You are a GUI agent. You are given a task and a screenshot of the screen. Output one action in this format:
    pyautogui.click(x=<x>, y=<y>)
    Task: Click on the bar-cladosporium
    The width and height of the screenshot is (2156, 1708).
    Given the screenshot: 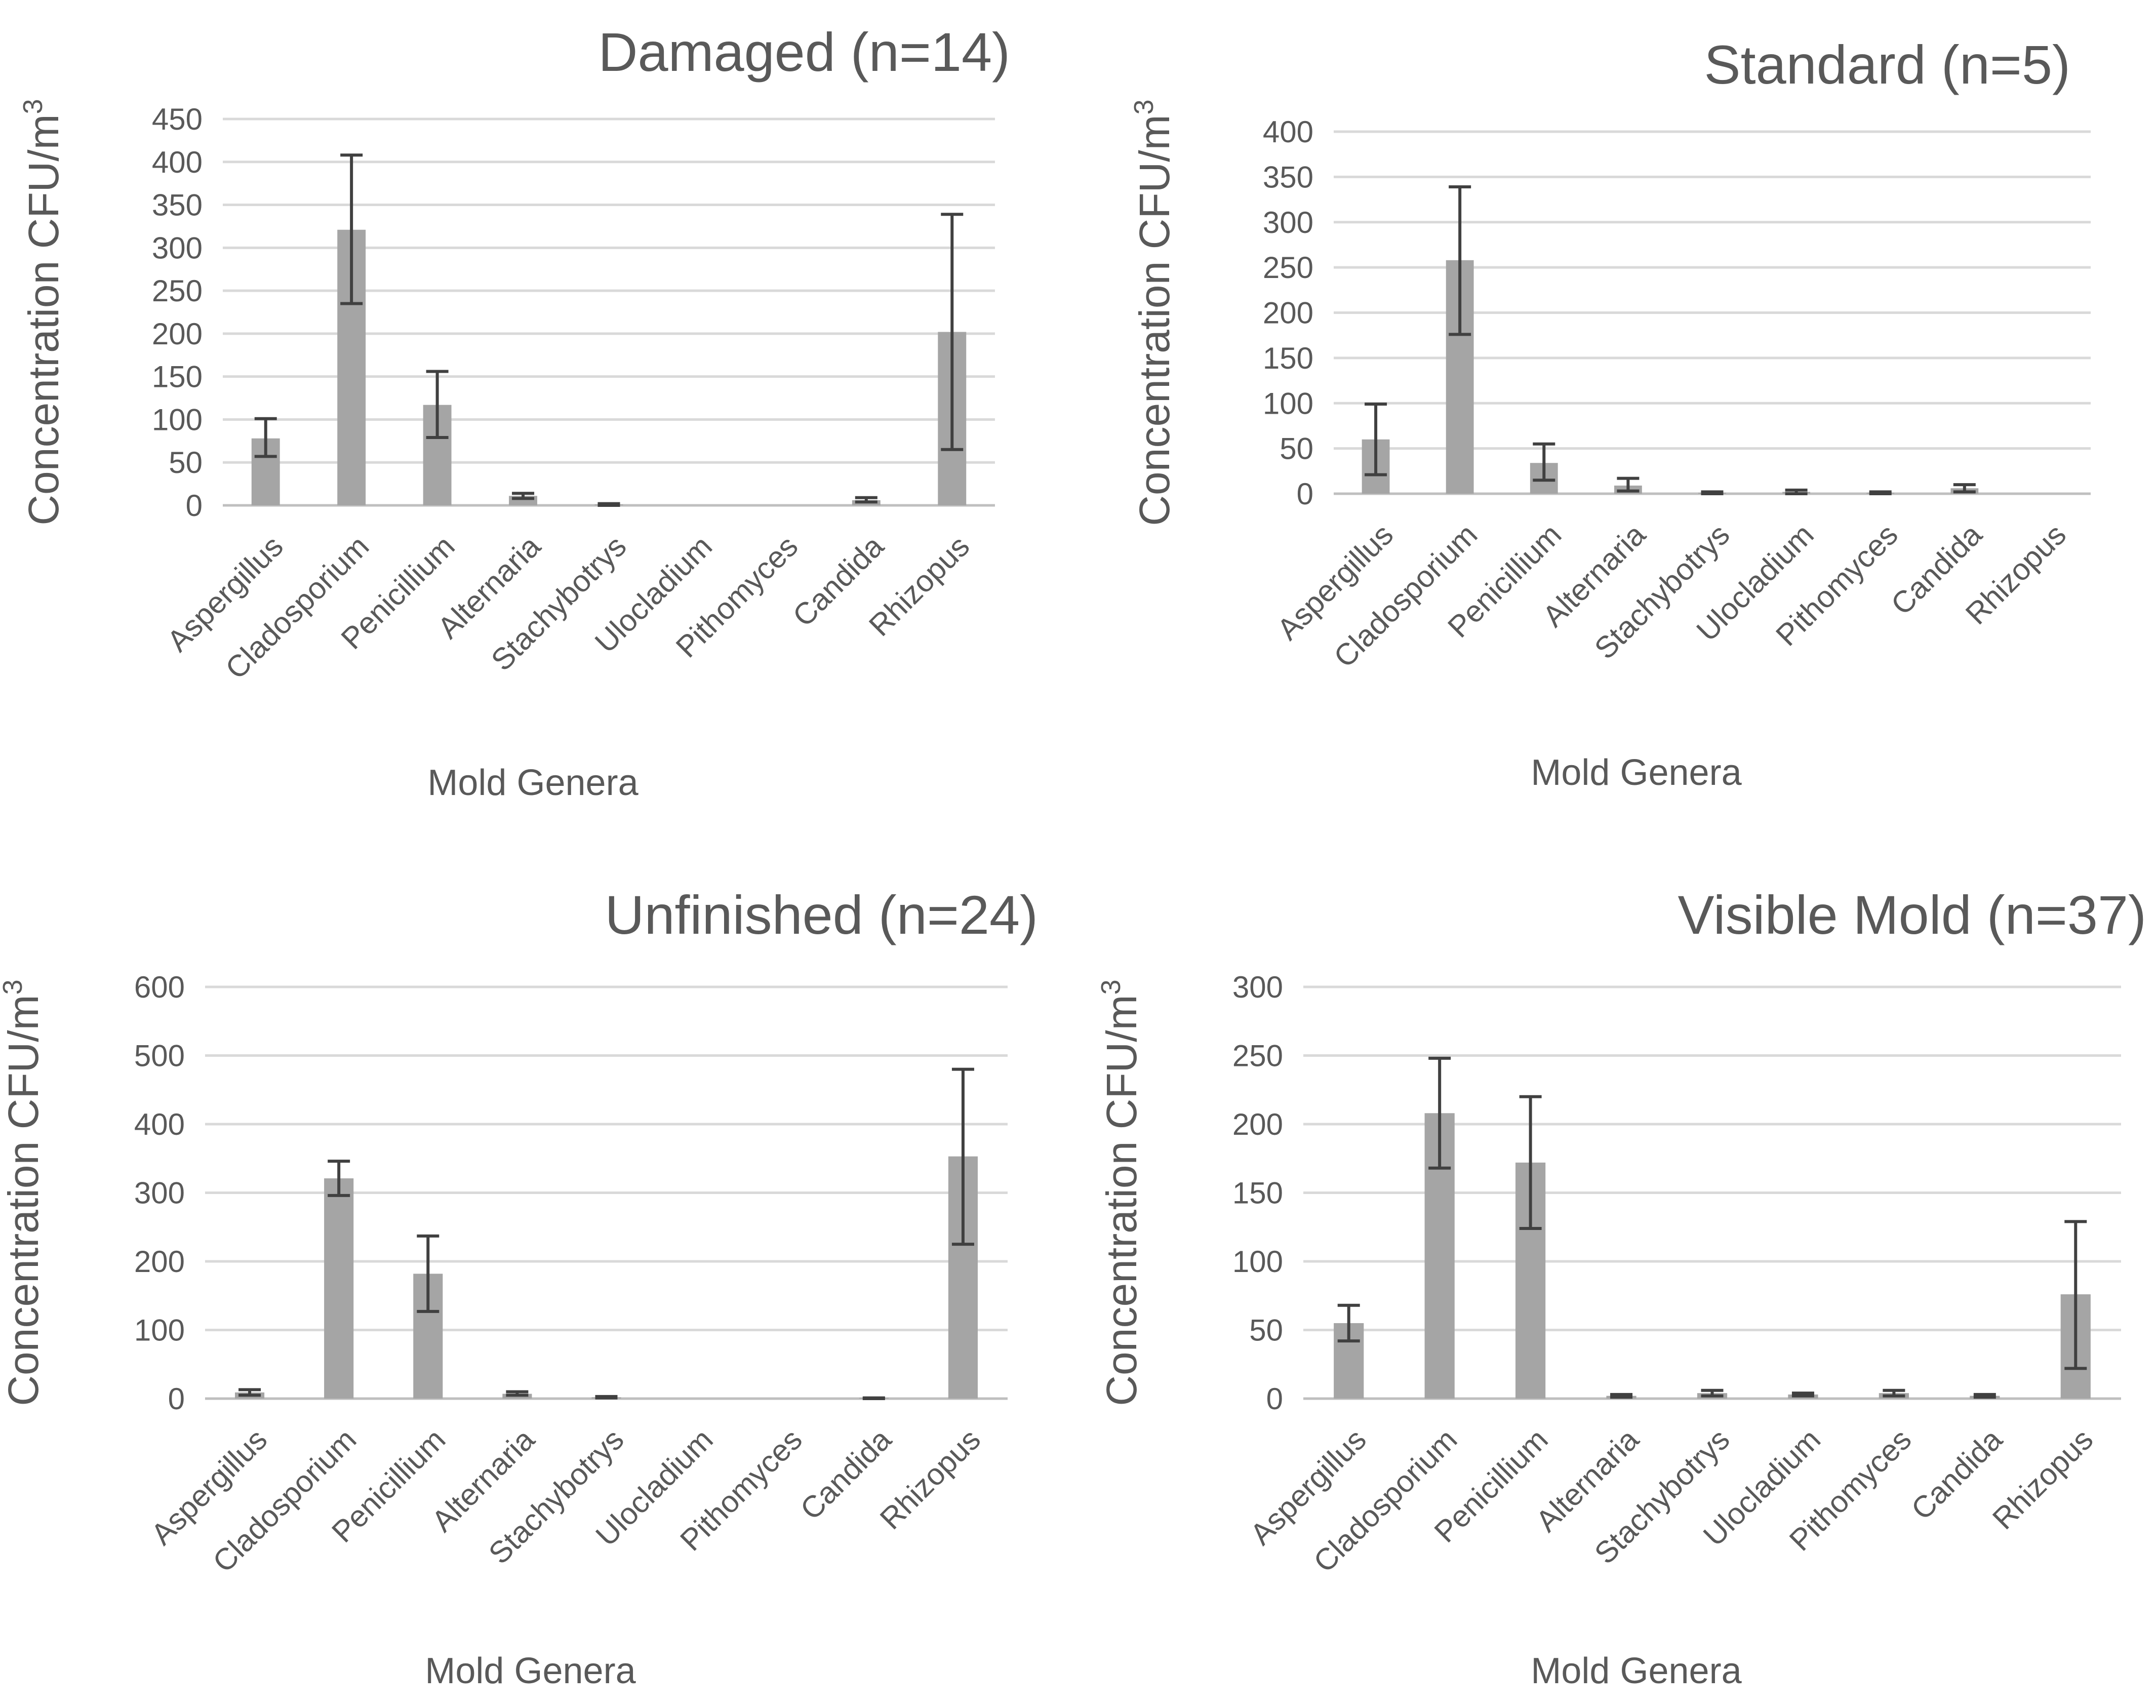 What is the action you would take?
    pyautogui.click(x=339, y=1288)
    